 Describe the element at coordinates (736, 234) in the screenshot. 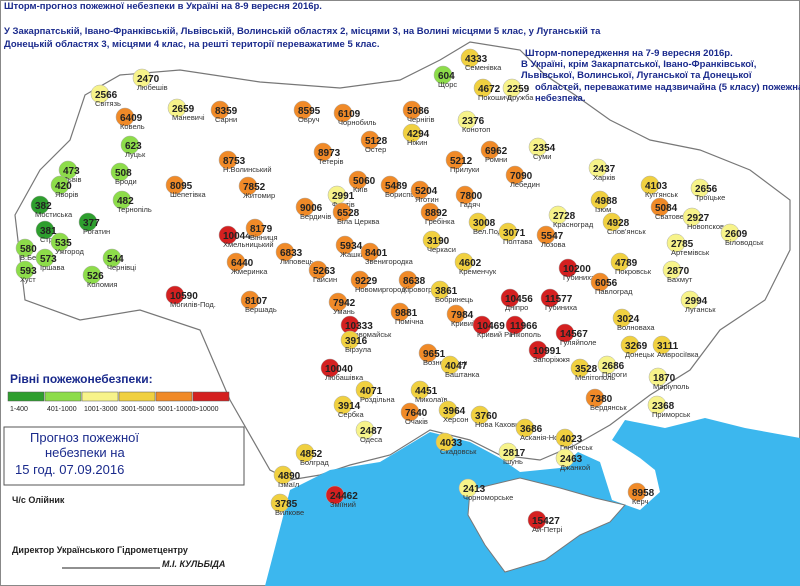

I see `station-value: 2609` at that location.